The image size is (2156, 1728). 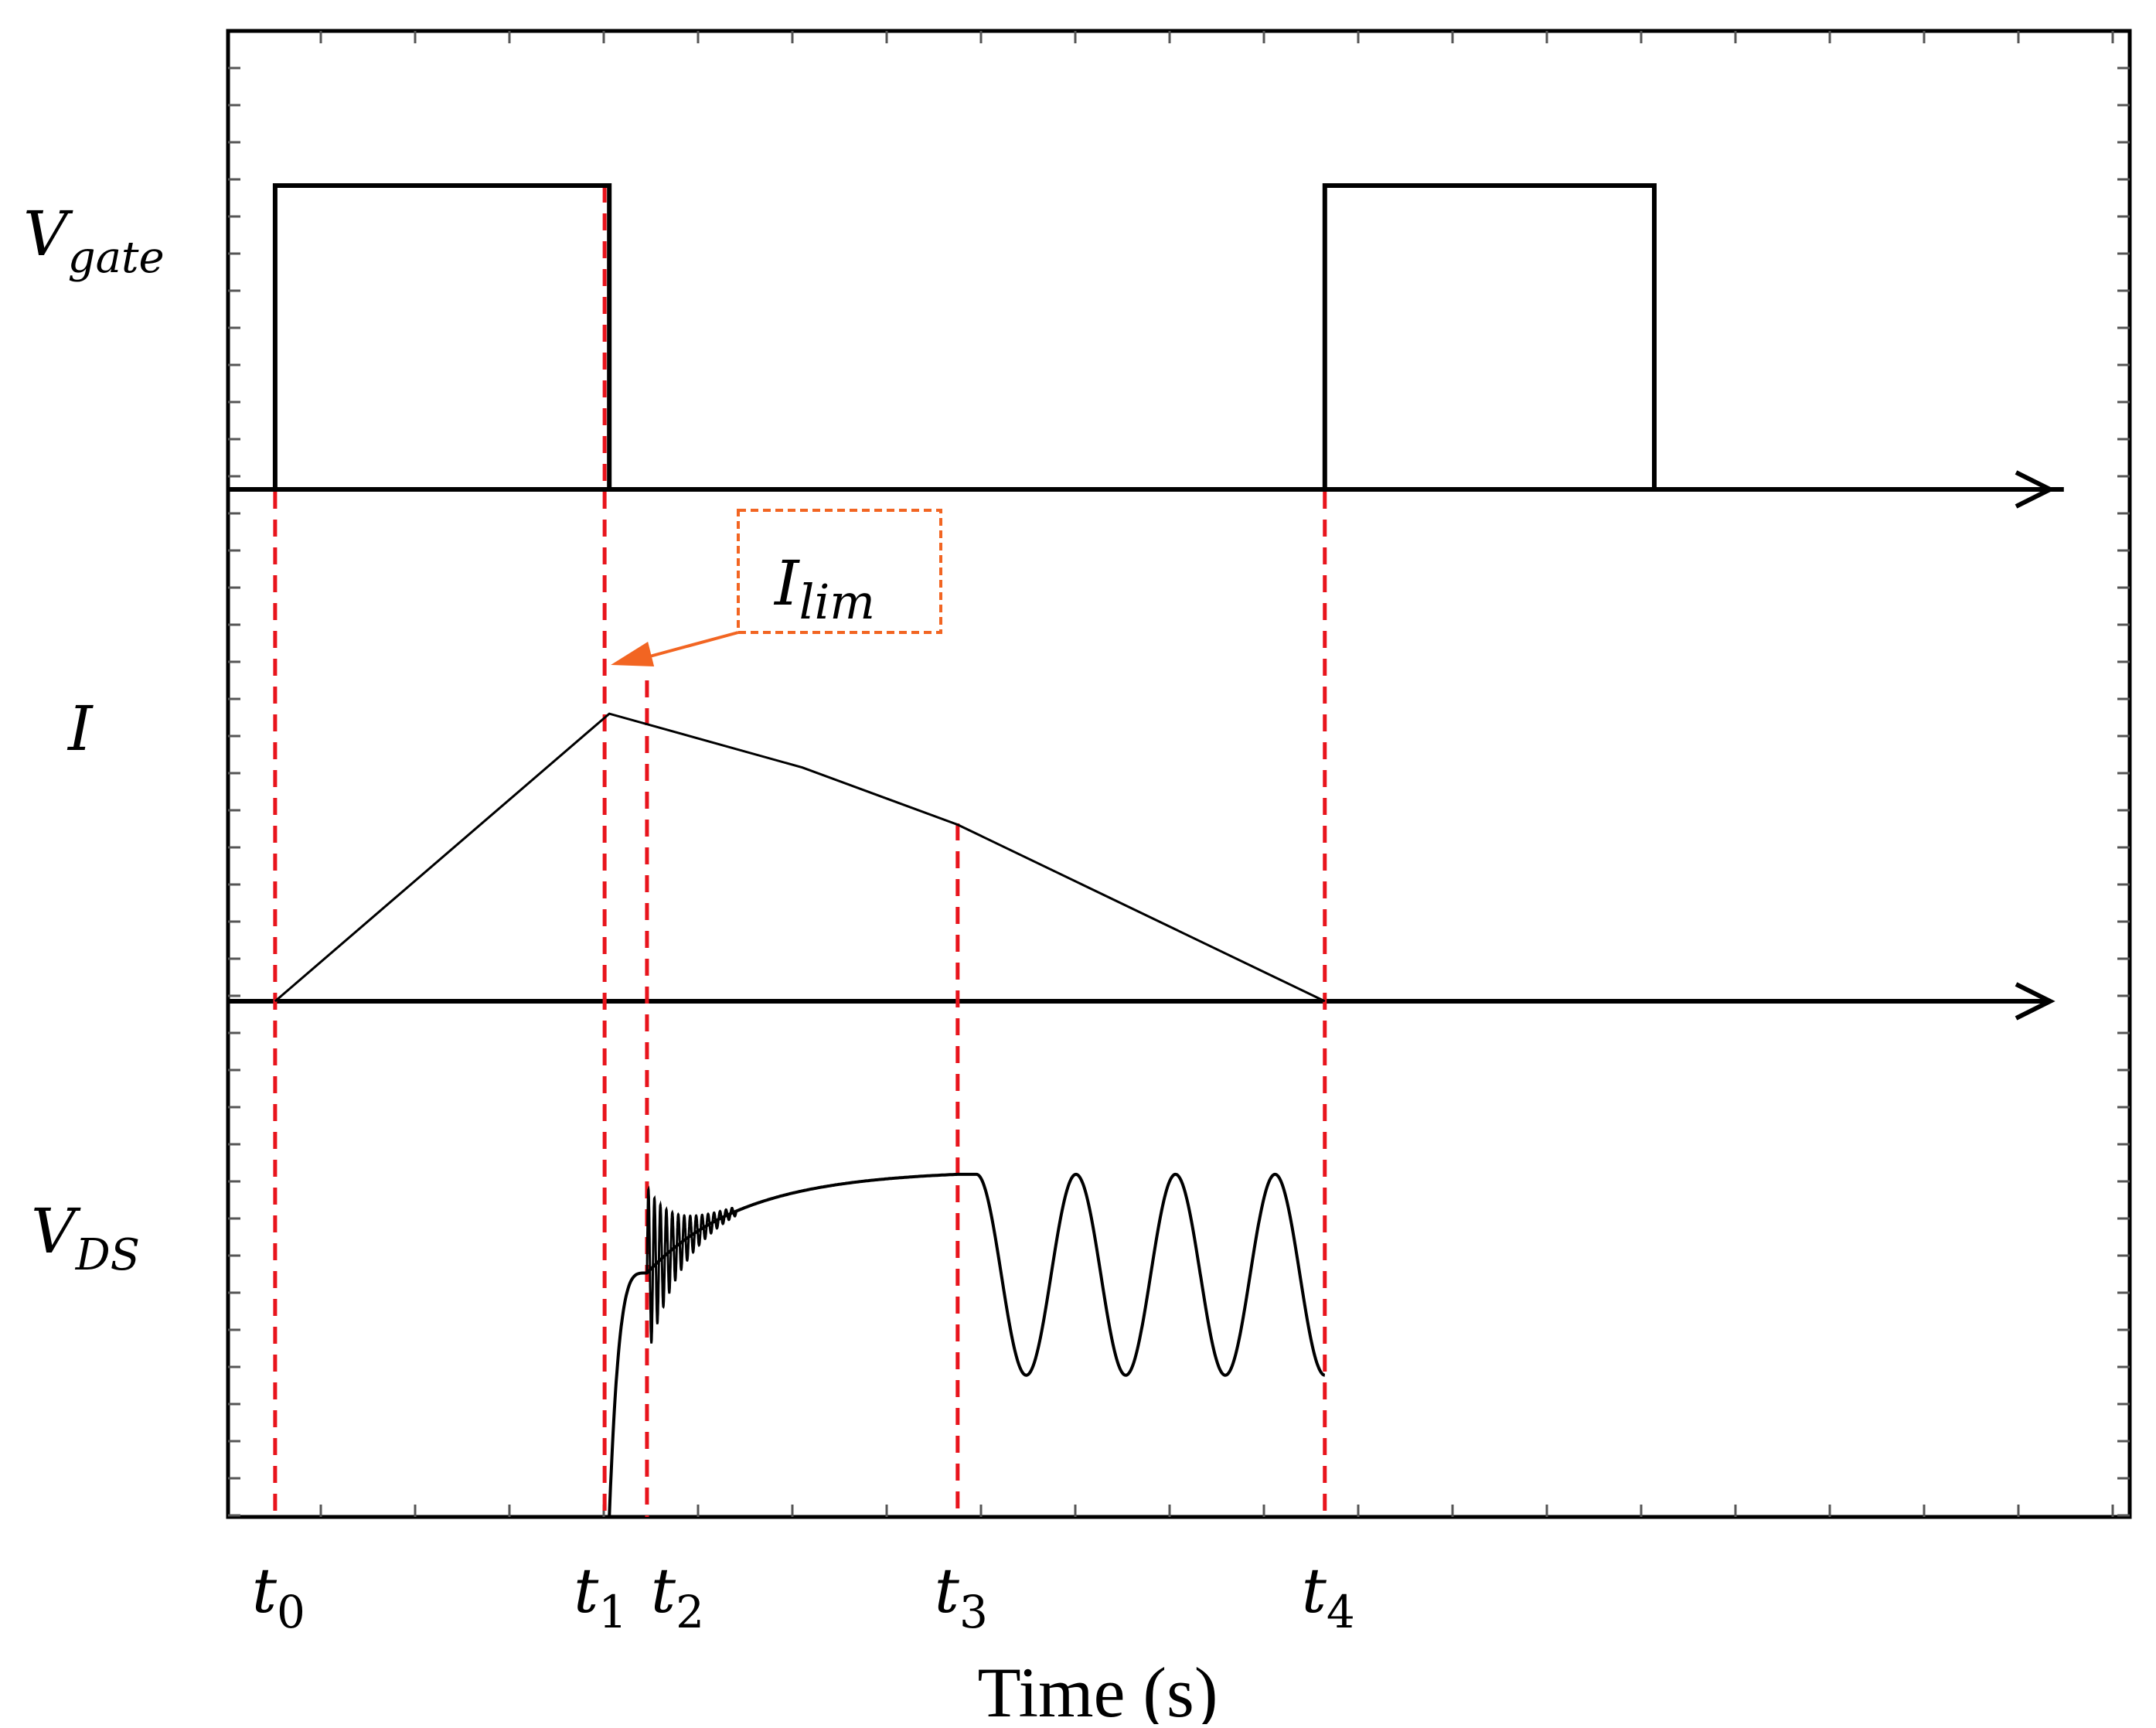 What do you see at coordinates (1168, 337) in the screenshot?
I see `trace-vgate` at bounding box center [1168, 337].